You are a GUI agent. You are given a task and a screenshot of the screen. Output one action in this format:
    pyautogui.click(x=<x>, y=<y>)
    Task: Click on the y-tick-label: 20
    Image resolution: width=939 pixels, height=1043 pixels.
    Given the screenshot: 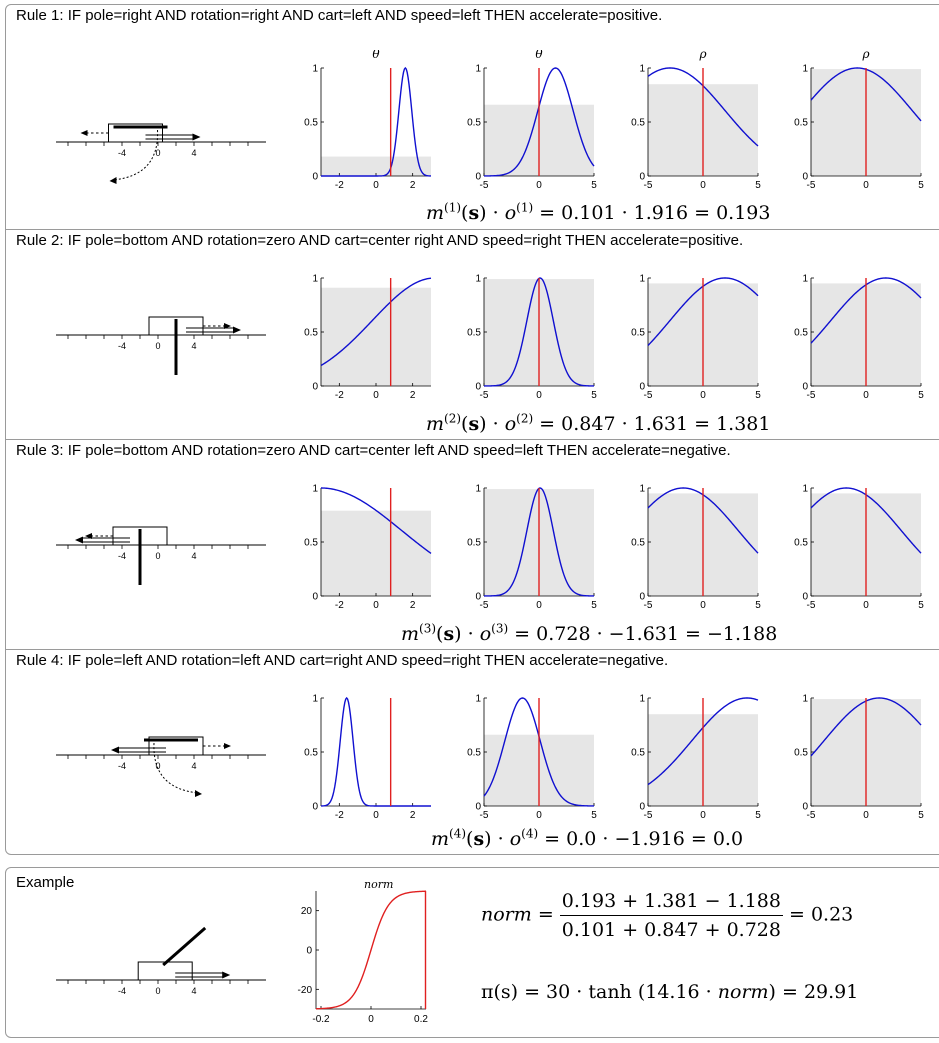 What is the action you would take?
    pyautogui.click(x=307, y=911)
    